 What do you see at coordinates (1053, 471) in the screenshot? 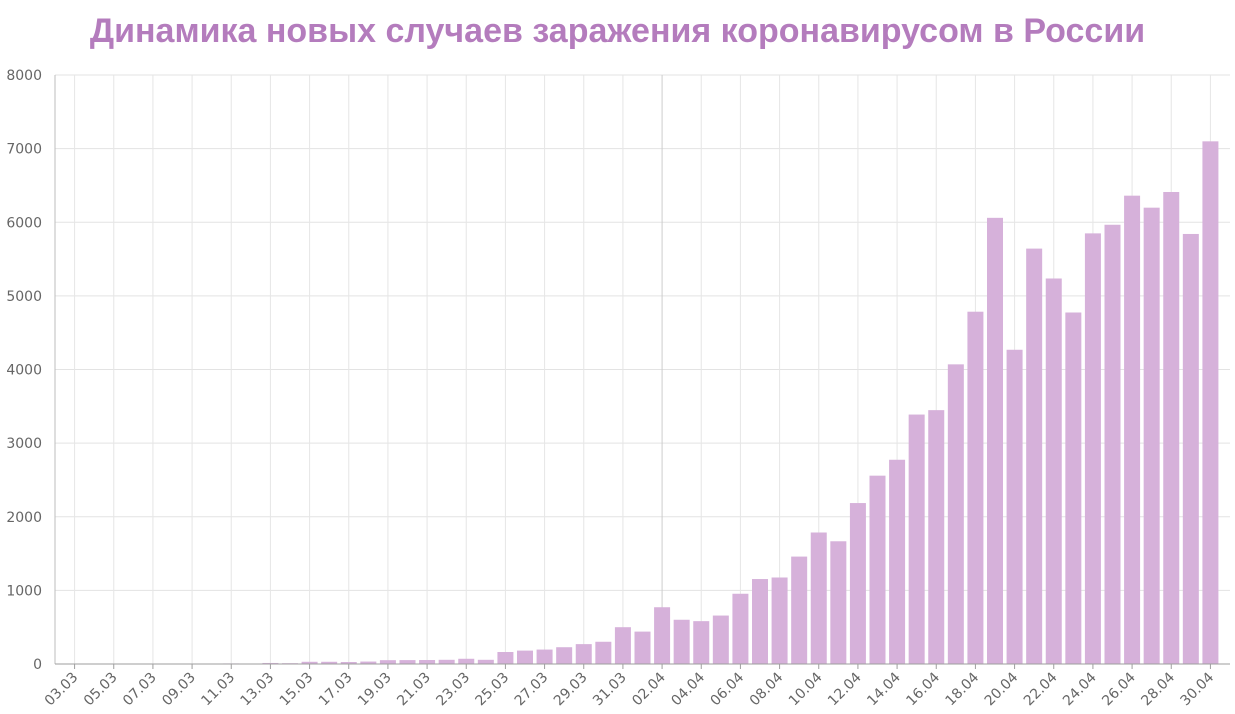
I see `bar-22.04` at bounding box center [1053, 471].